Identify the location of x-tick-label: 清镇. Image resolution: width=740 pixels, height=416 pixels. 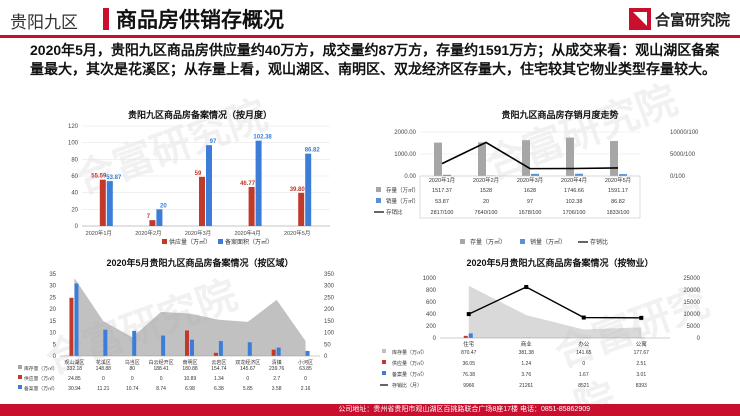
(277, 362).